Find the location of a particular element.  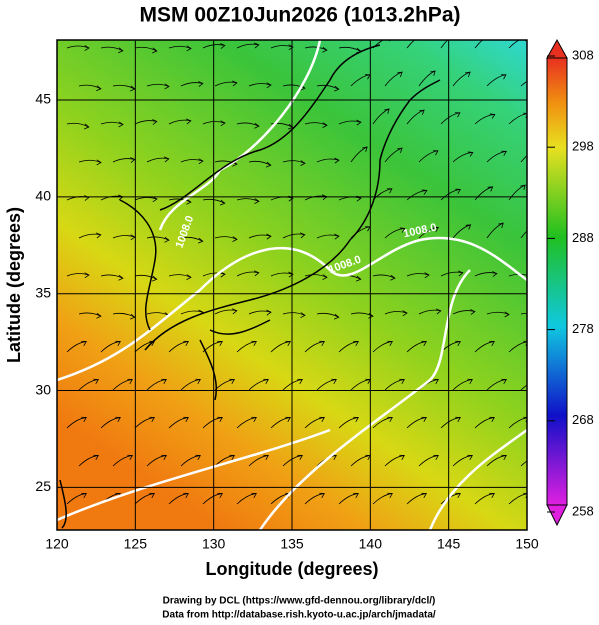

colorbar-max-arrow is located at coordinates (557, 48).